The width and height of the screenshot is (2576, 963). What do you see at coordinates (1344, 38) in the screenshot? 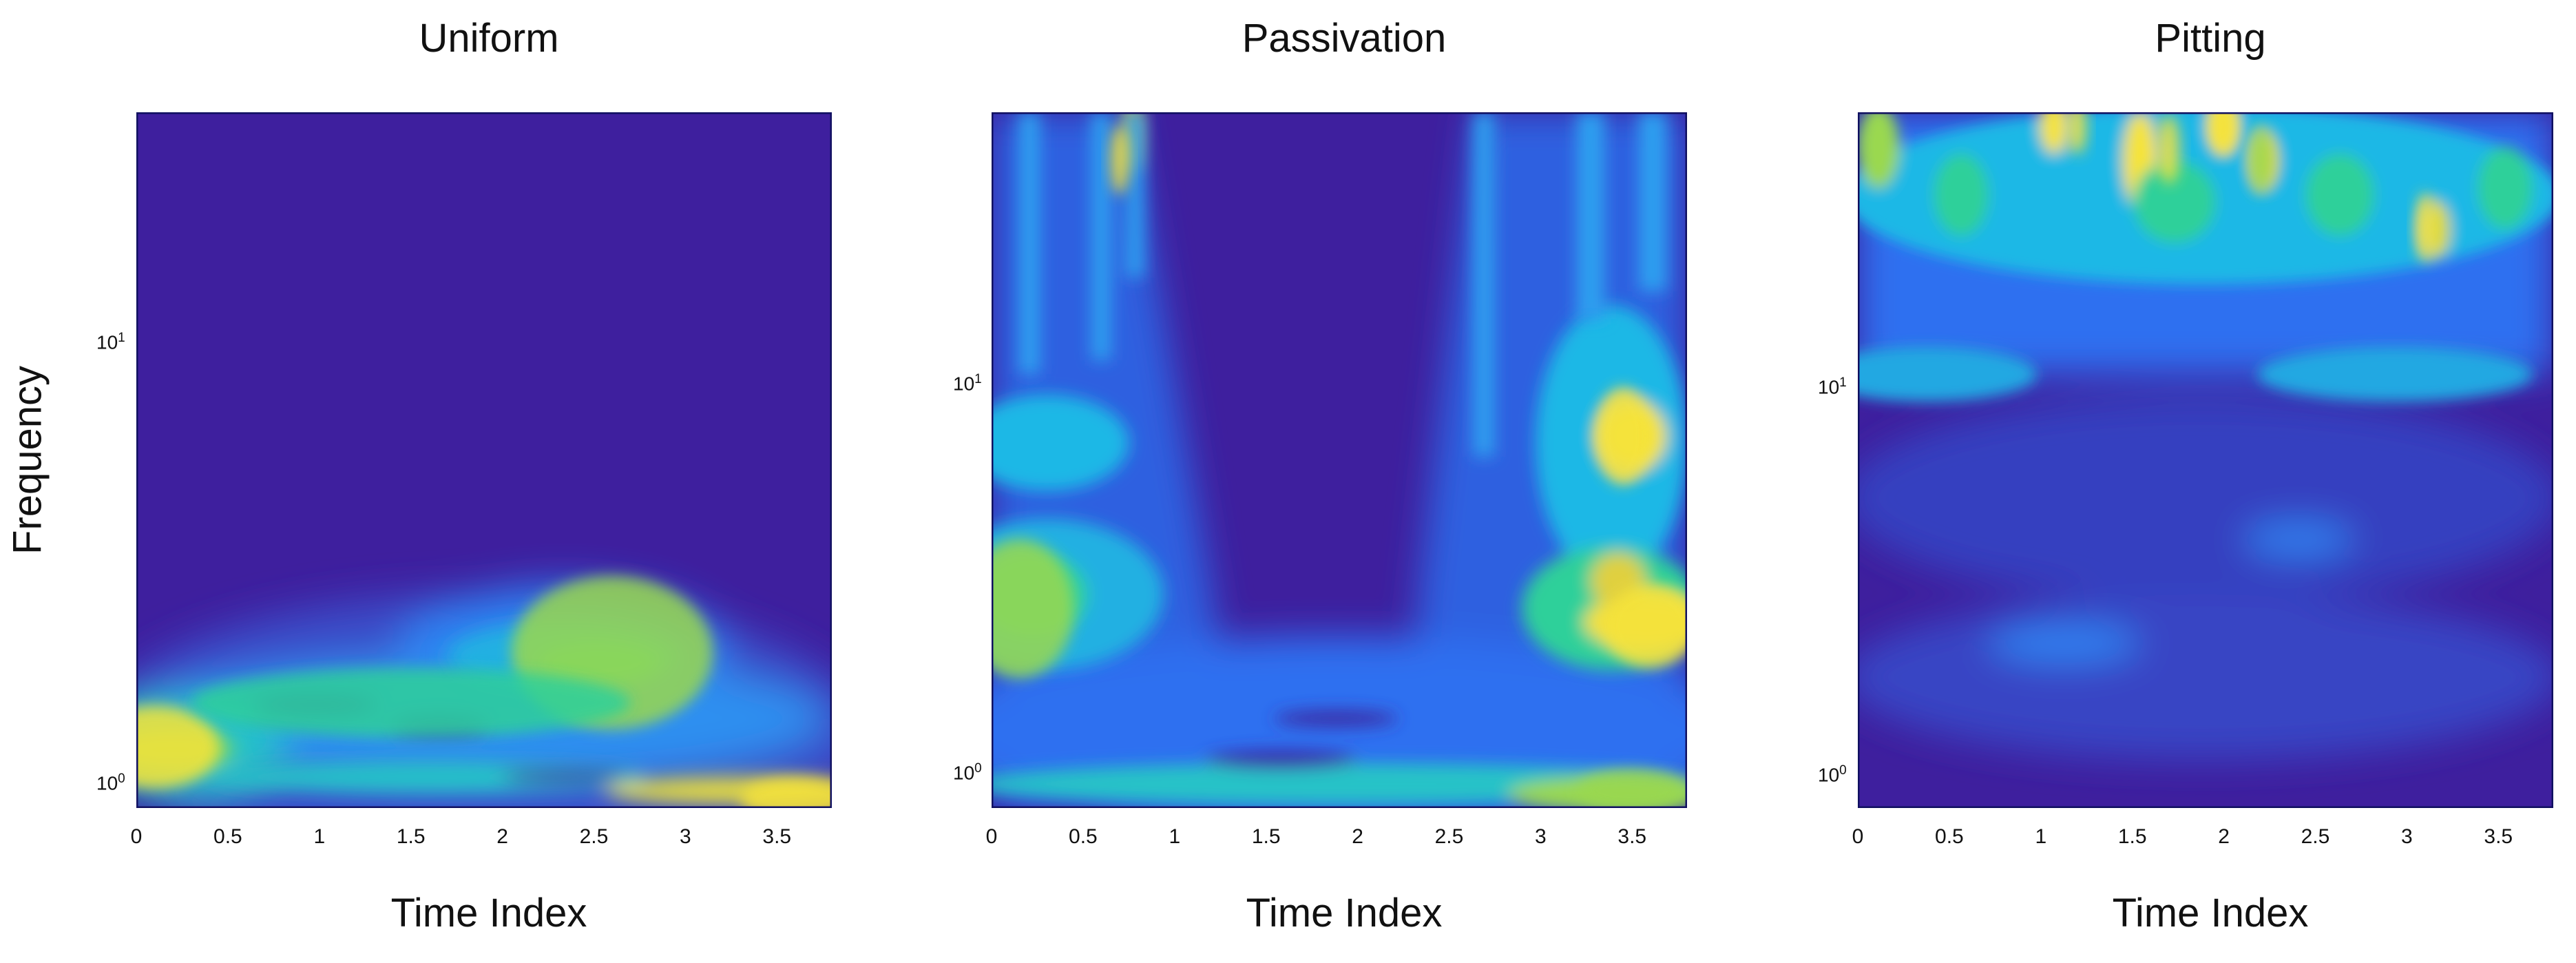
I see `chart-title: Passivation` at bounding box center [1344, 38].